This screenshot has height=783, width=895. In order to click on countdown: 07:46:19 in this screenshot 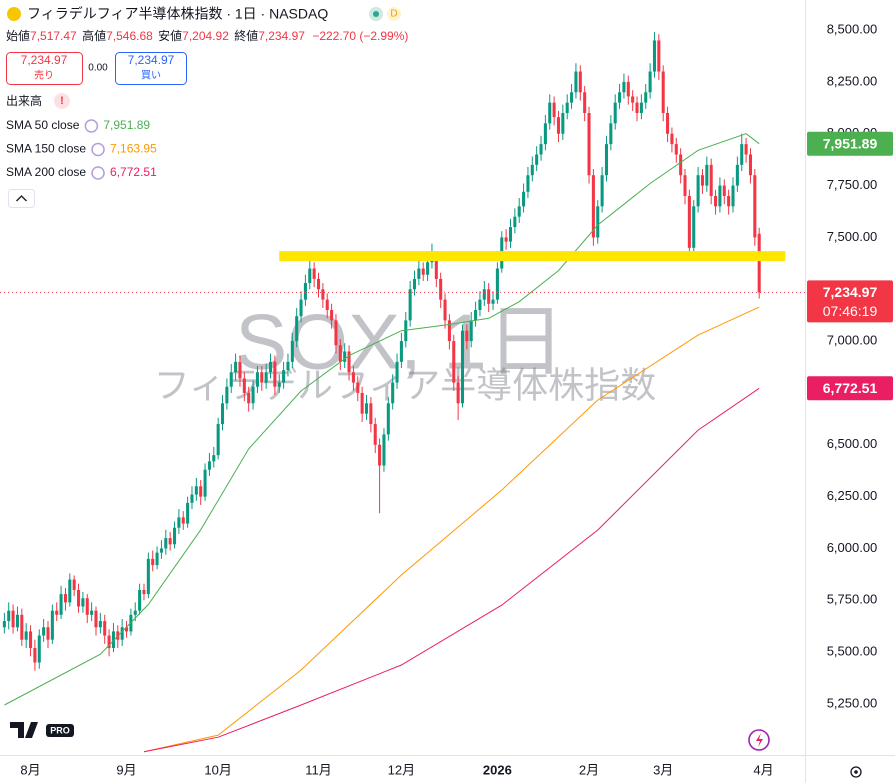, I will do `click(850, 311)`.